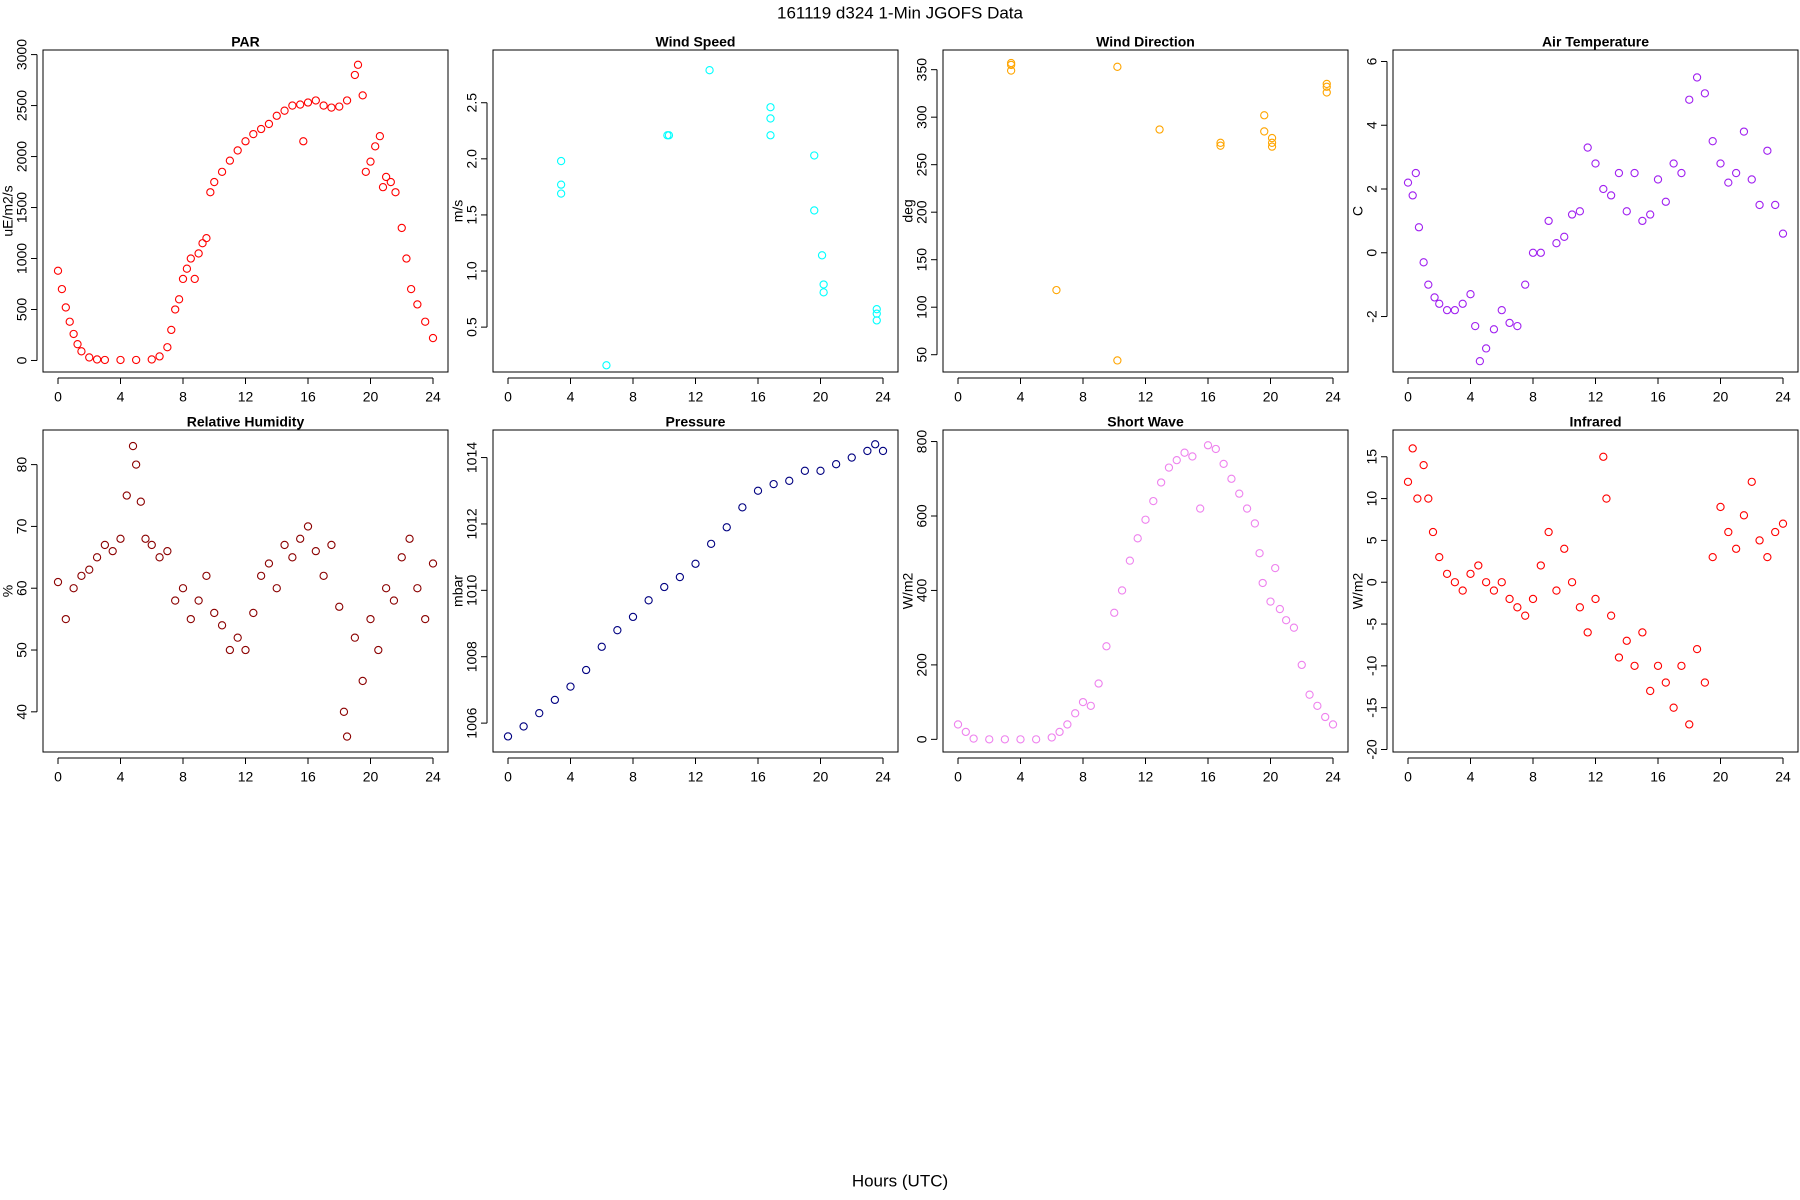 The width and height of the screenshot is (1800, 1200). Describe the element at coordinates (458, 591) in the screenshot. I see `y-axis-label: mbar` at that location.